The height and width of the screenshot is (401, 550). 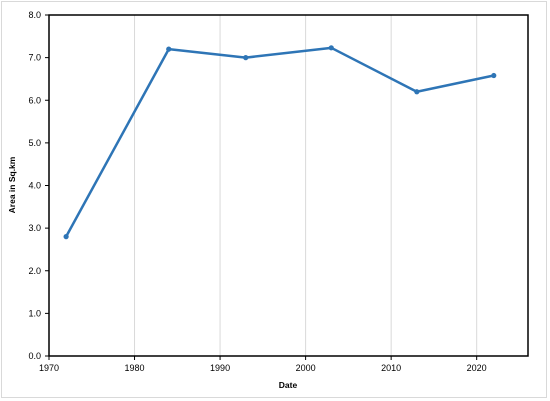 I want to click on y-axis-title: Area in Sq.km, so click(x=12, y=184).